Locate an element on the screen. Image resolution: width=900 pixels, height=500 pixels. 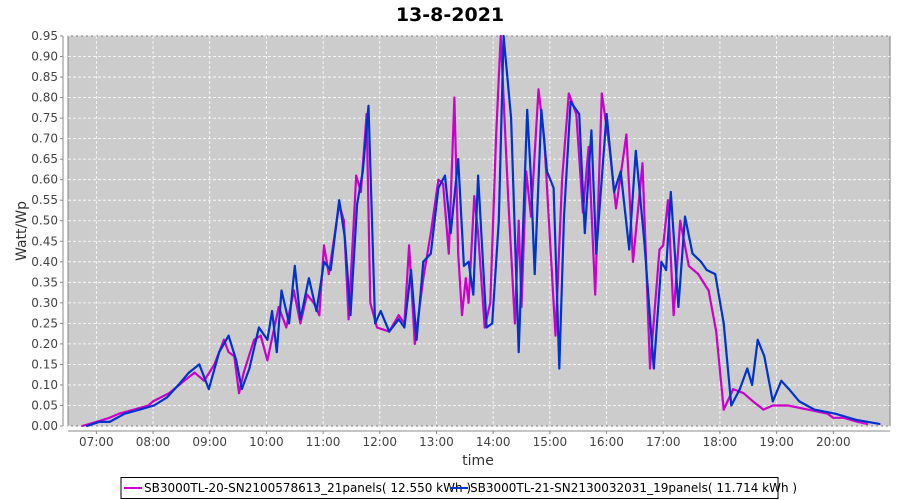
x-tick-label: 13:00 is located at coordinates (436, 442).